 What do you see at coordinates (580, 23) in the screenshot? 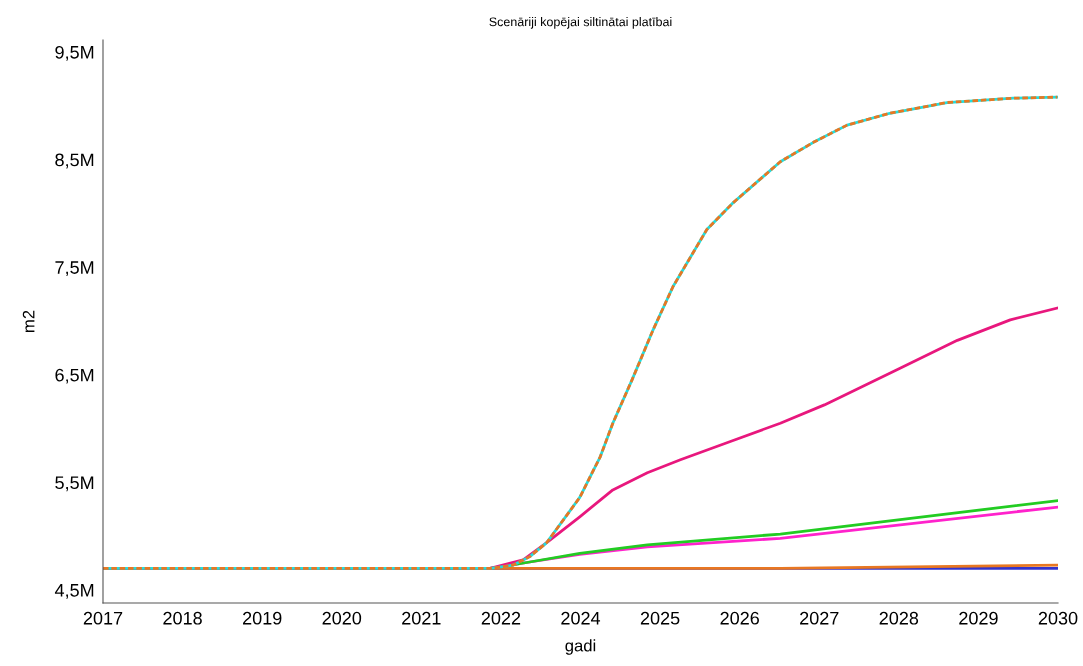
I see `chart-title: Scenāriji kopējai siltinātai platībai` at bounding box center [580, 23].